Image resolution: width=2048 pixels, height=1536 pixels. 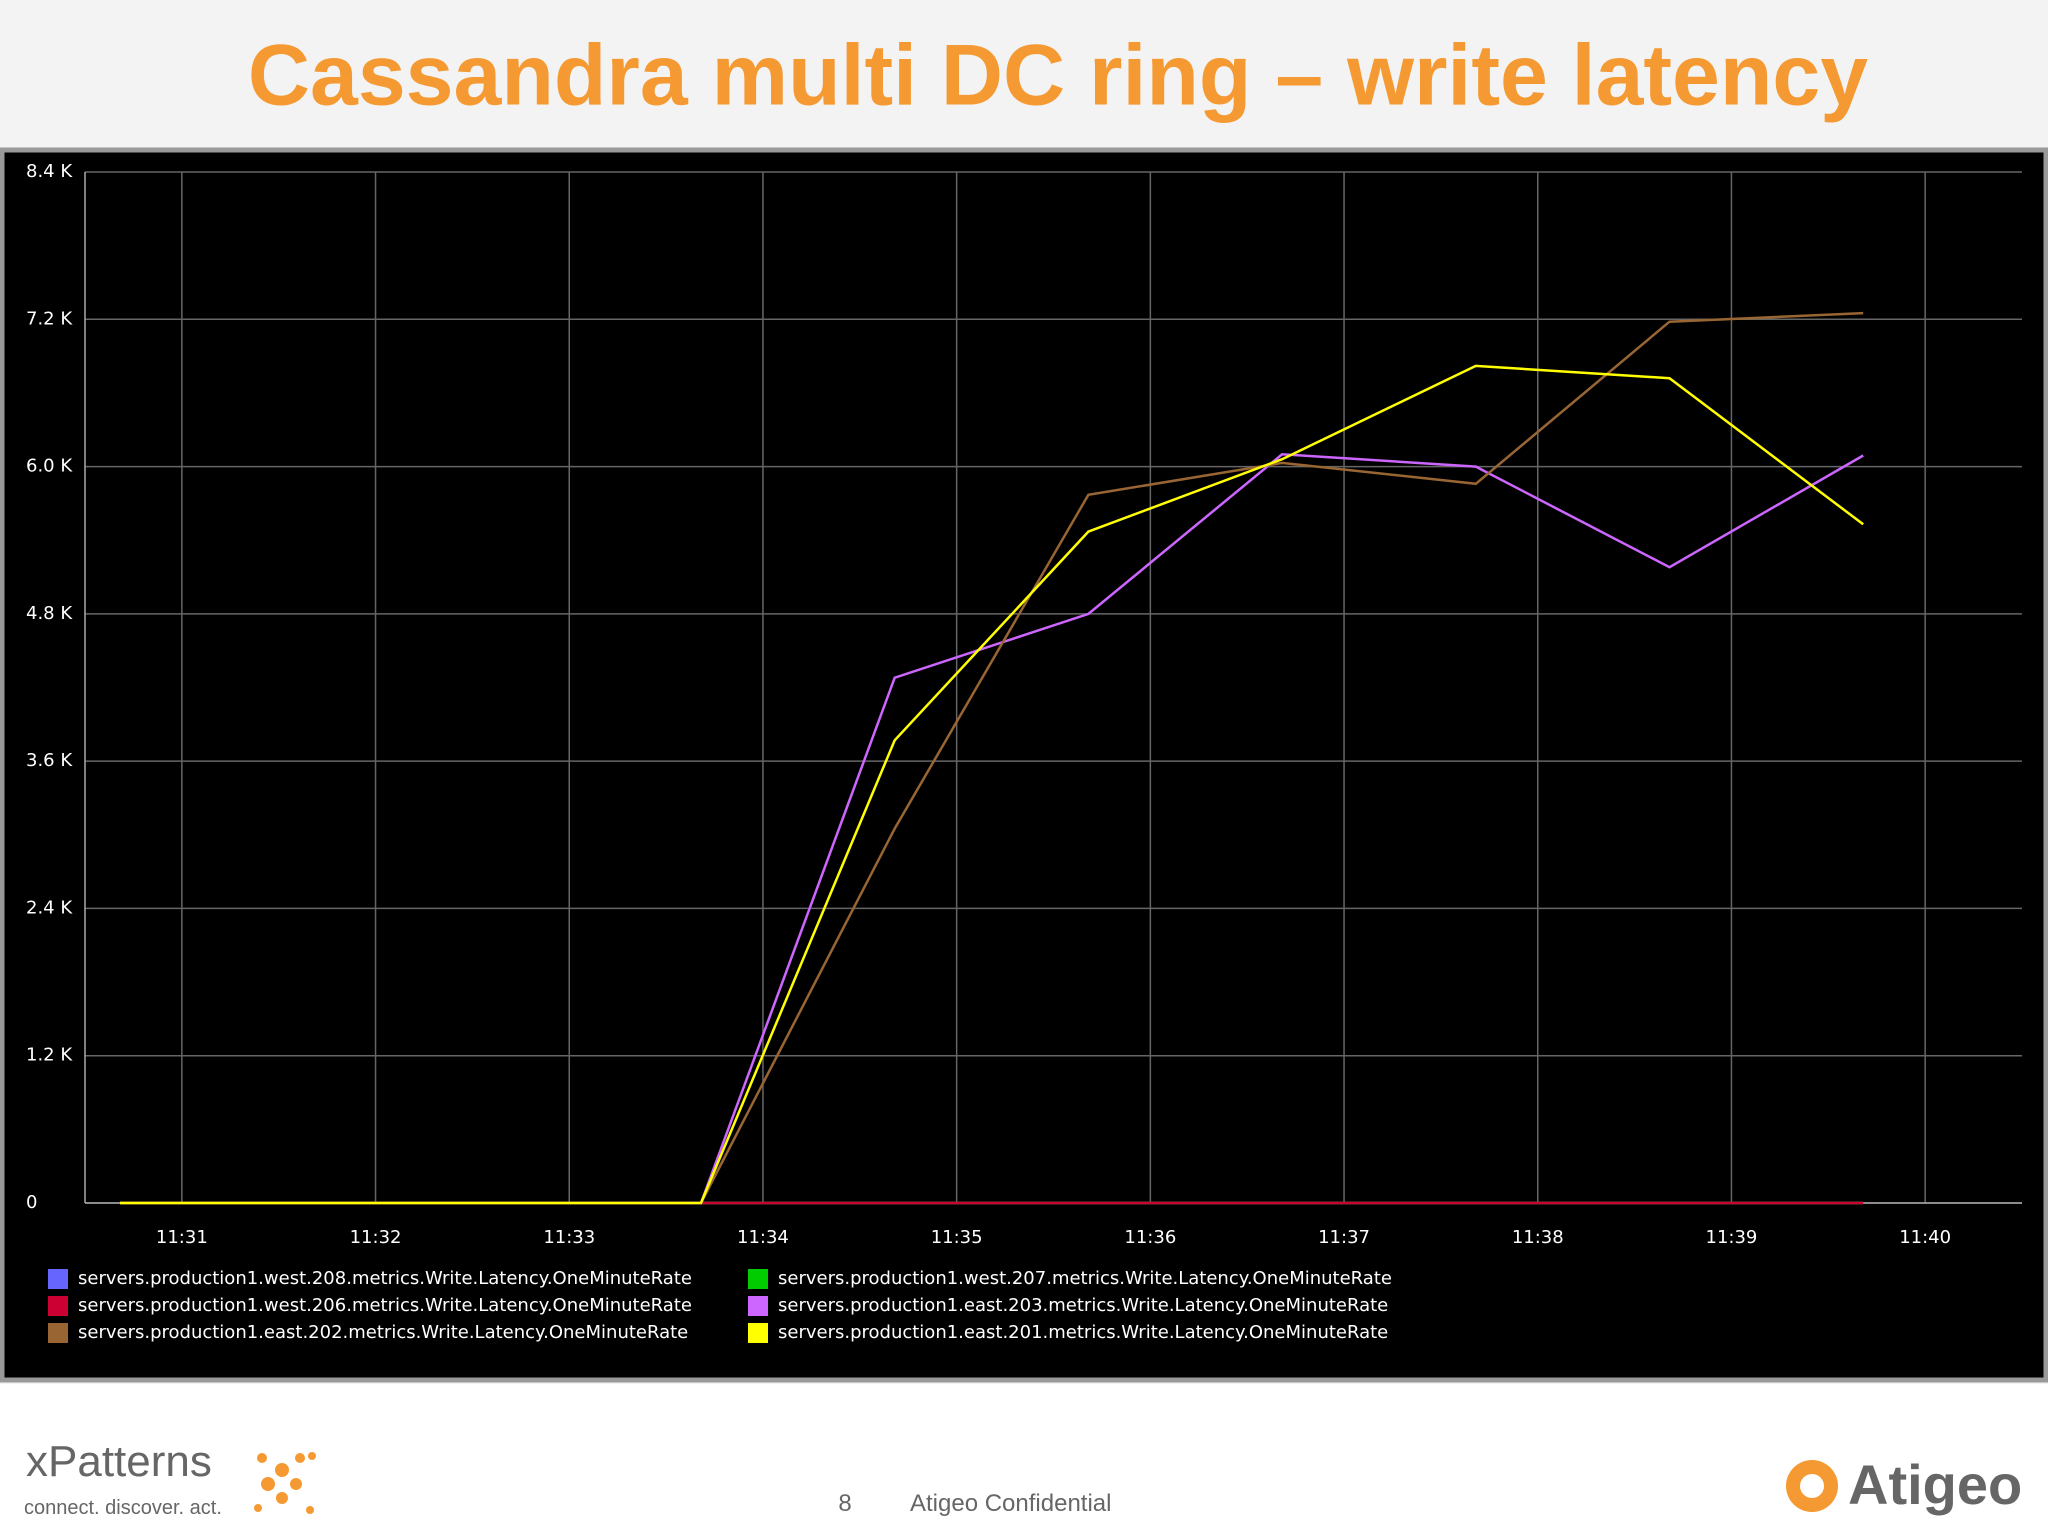 What do you see at coordinates (1812, 1486) in the screenshot?
I see `company-logo-icon` at bounding box center [1812, 1486].